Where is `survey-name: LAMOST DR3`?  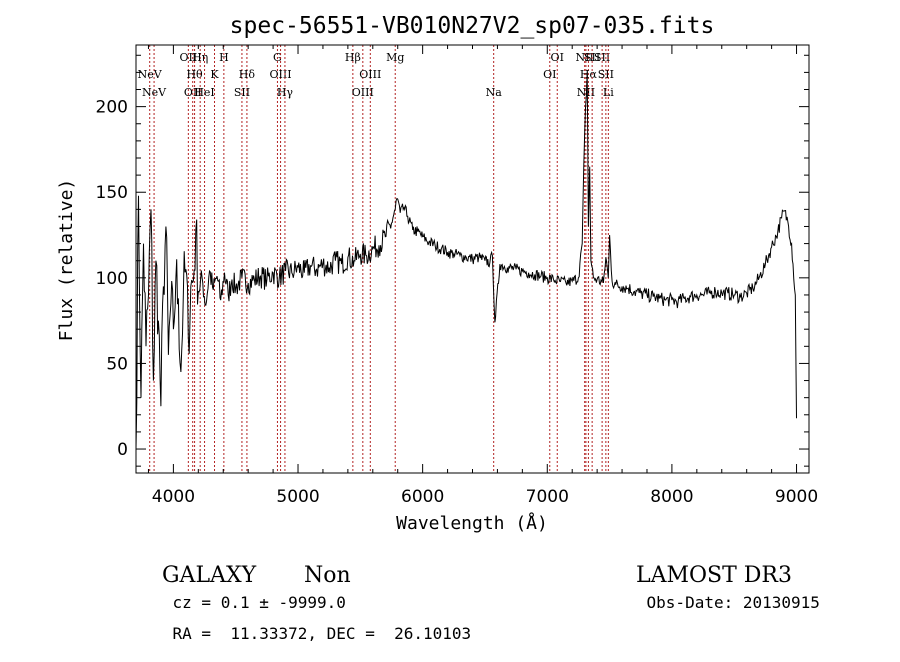
survey-name: LAMOST DR3 is located at coordinates (700, 575).